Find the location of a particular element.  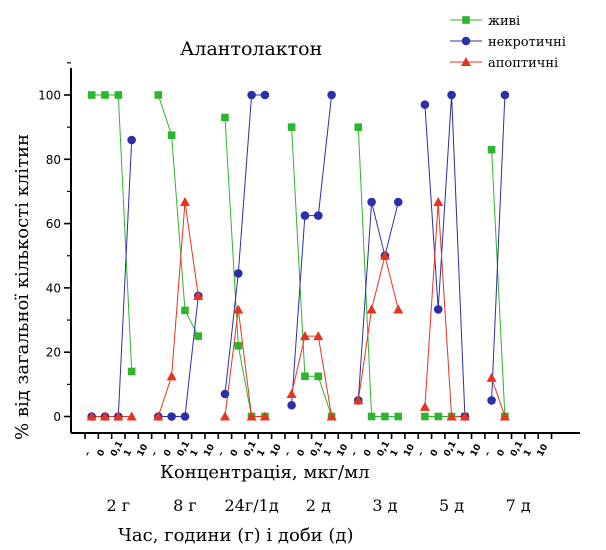

time-group-label: 7 д is located at coordinates (518, 505).